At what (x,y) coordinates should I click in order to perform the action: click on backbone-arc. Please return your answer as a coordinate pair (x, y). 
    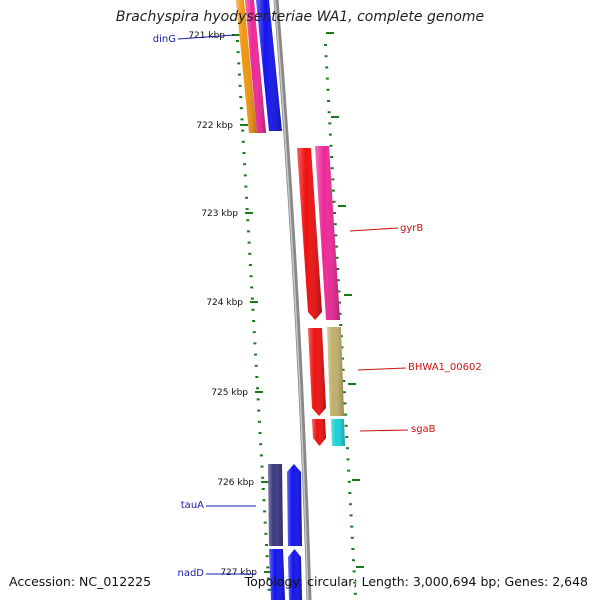
    Looking at the image, I should click on (292, 300).